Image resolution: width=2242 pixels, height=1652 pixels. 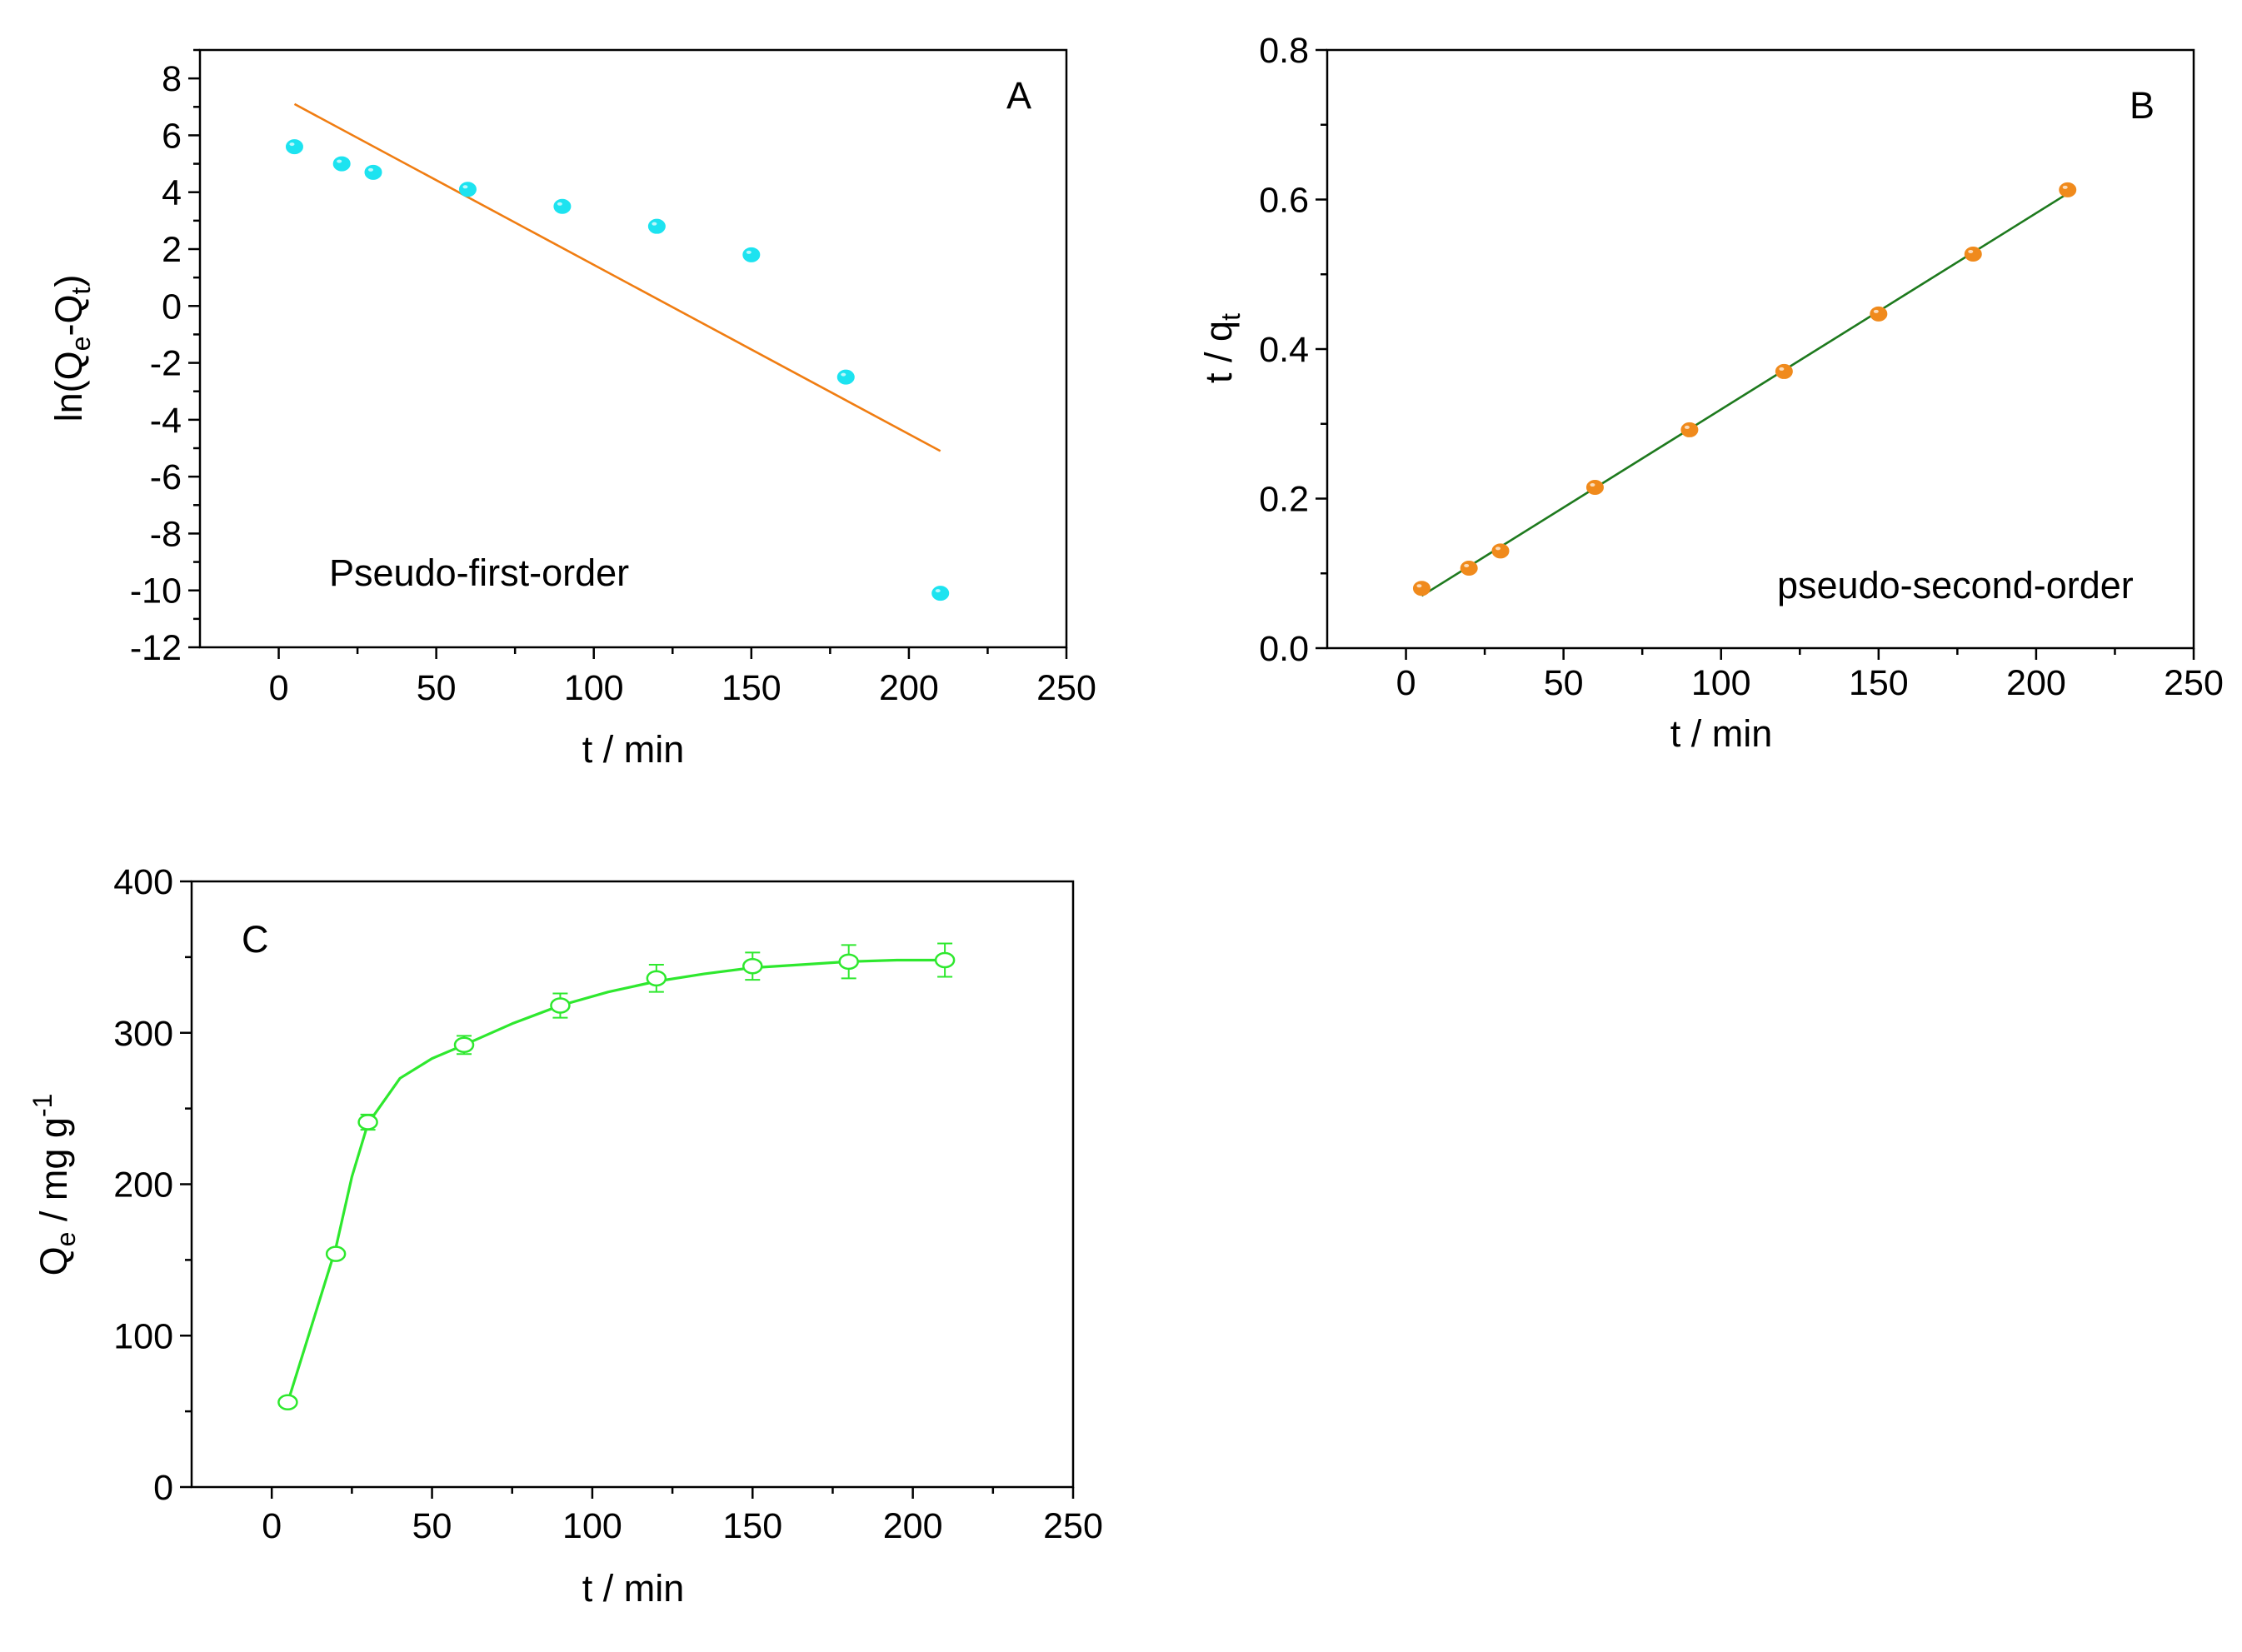 I want to click on panel-a-y-tick-label: 0, so click(x=172, y=307).